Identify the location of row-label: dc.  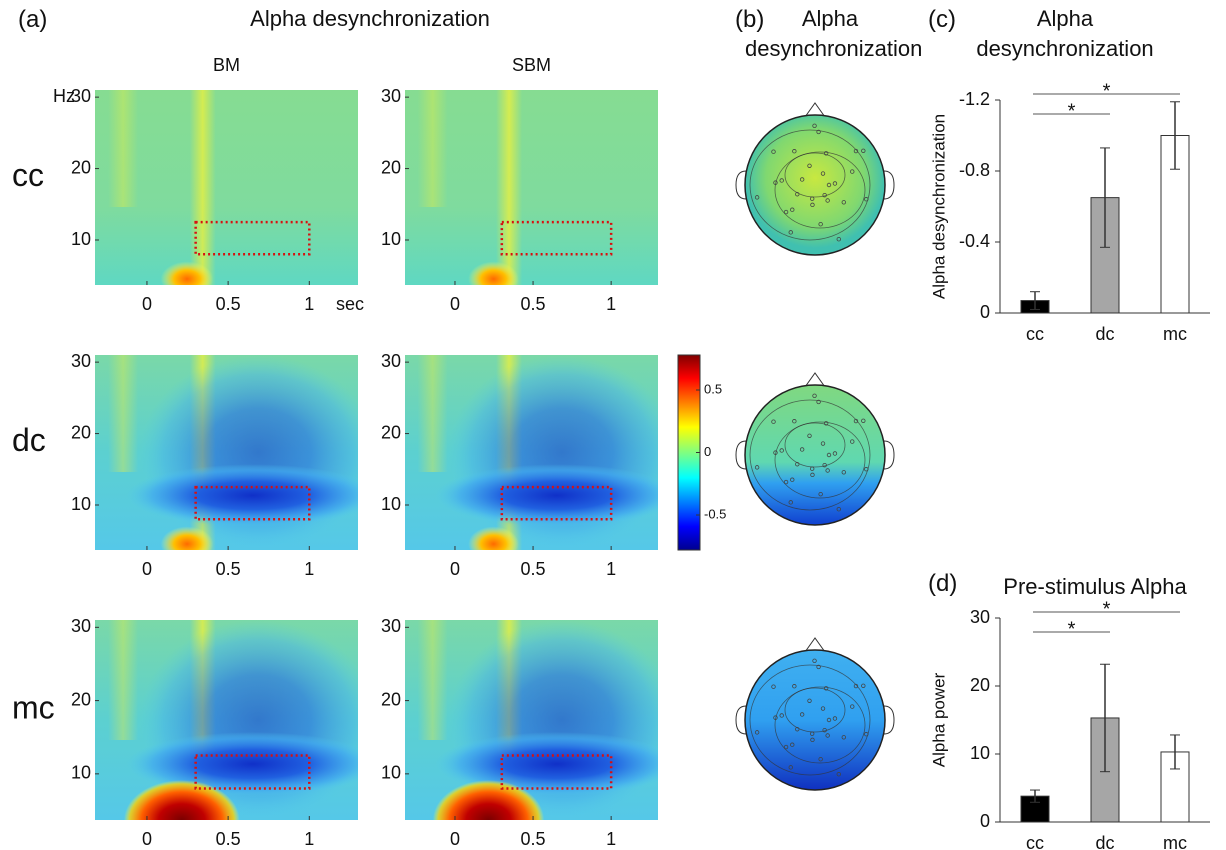
(29, 440).